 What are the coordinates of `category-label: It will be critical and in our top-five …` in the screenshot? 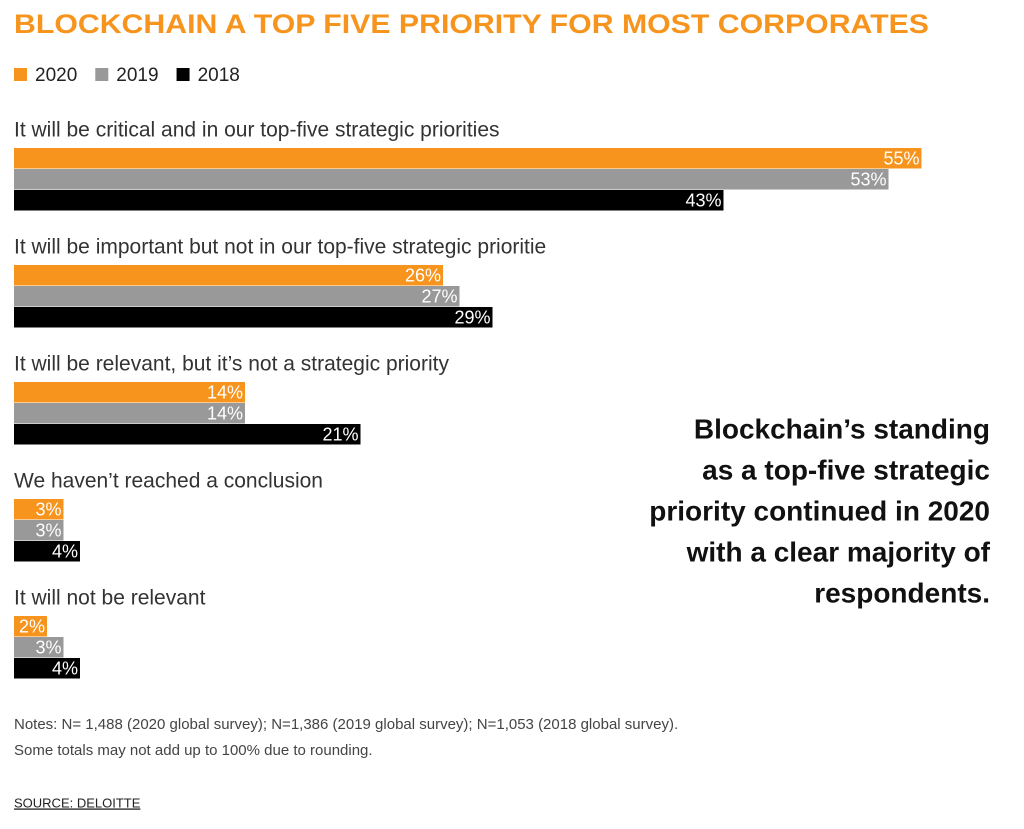 It's located at (257, 130).